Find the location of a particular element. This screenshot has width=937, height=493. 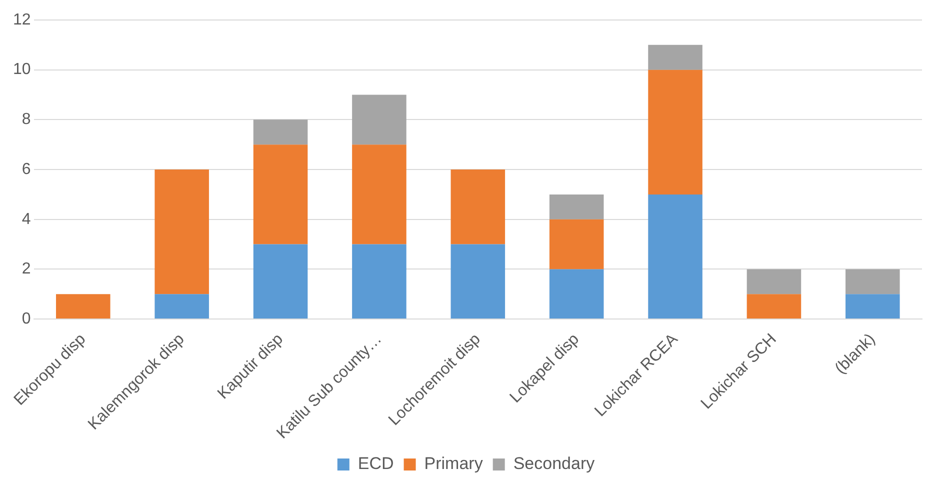

legend-label: Secondary is located at coordinates (554, 464).